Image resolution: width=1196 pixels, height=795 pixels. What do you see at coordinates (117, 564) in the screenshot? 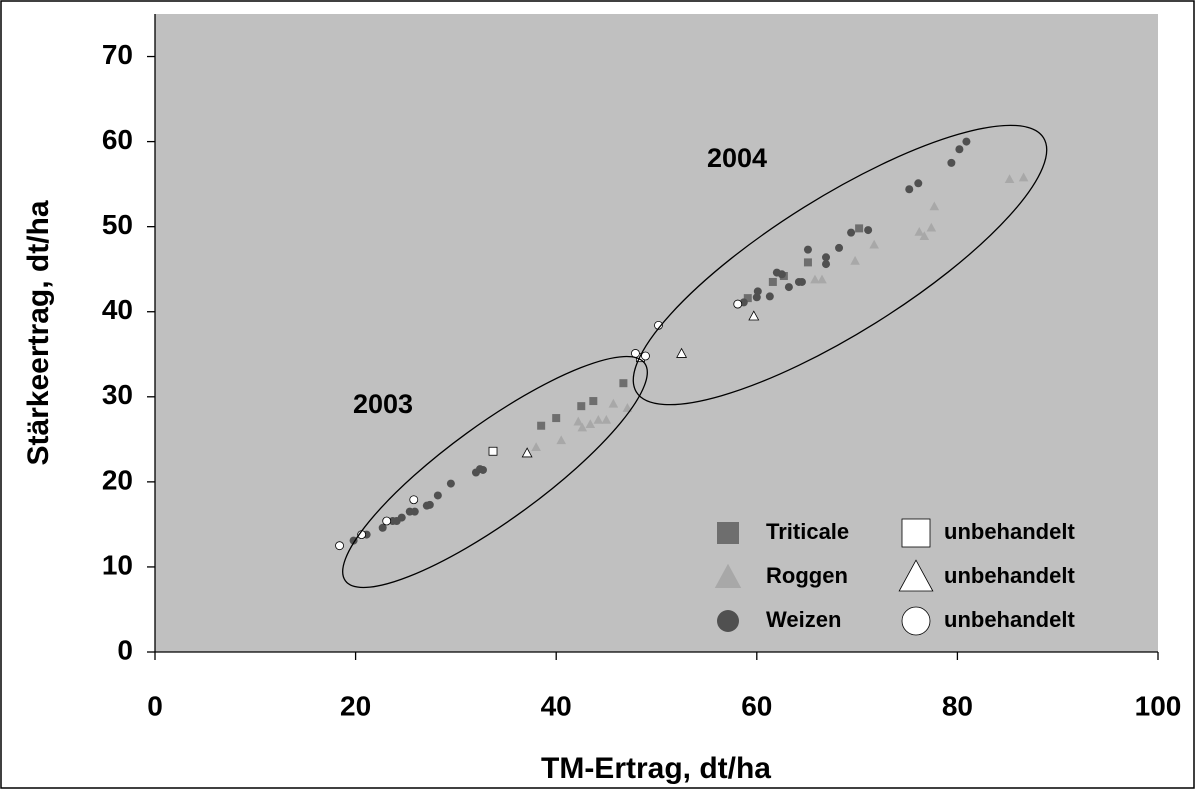
I see `y-tick-label: 10` at bounding box center [117, 564].